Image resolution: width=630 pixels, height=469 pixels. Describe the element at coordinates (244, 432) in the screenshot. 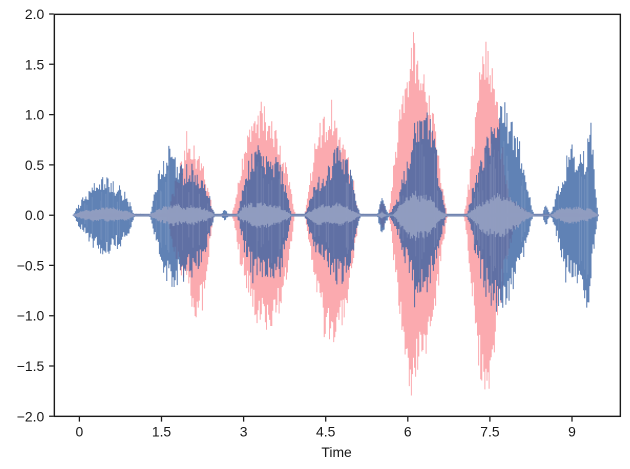

I see `svg-text: 3` at that location.